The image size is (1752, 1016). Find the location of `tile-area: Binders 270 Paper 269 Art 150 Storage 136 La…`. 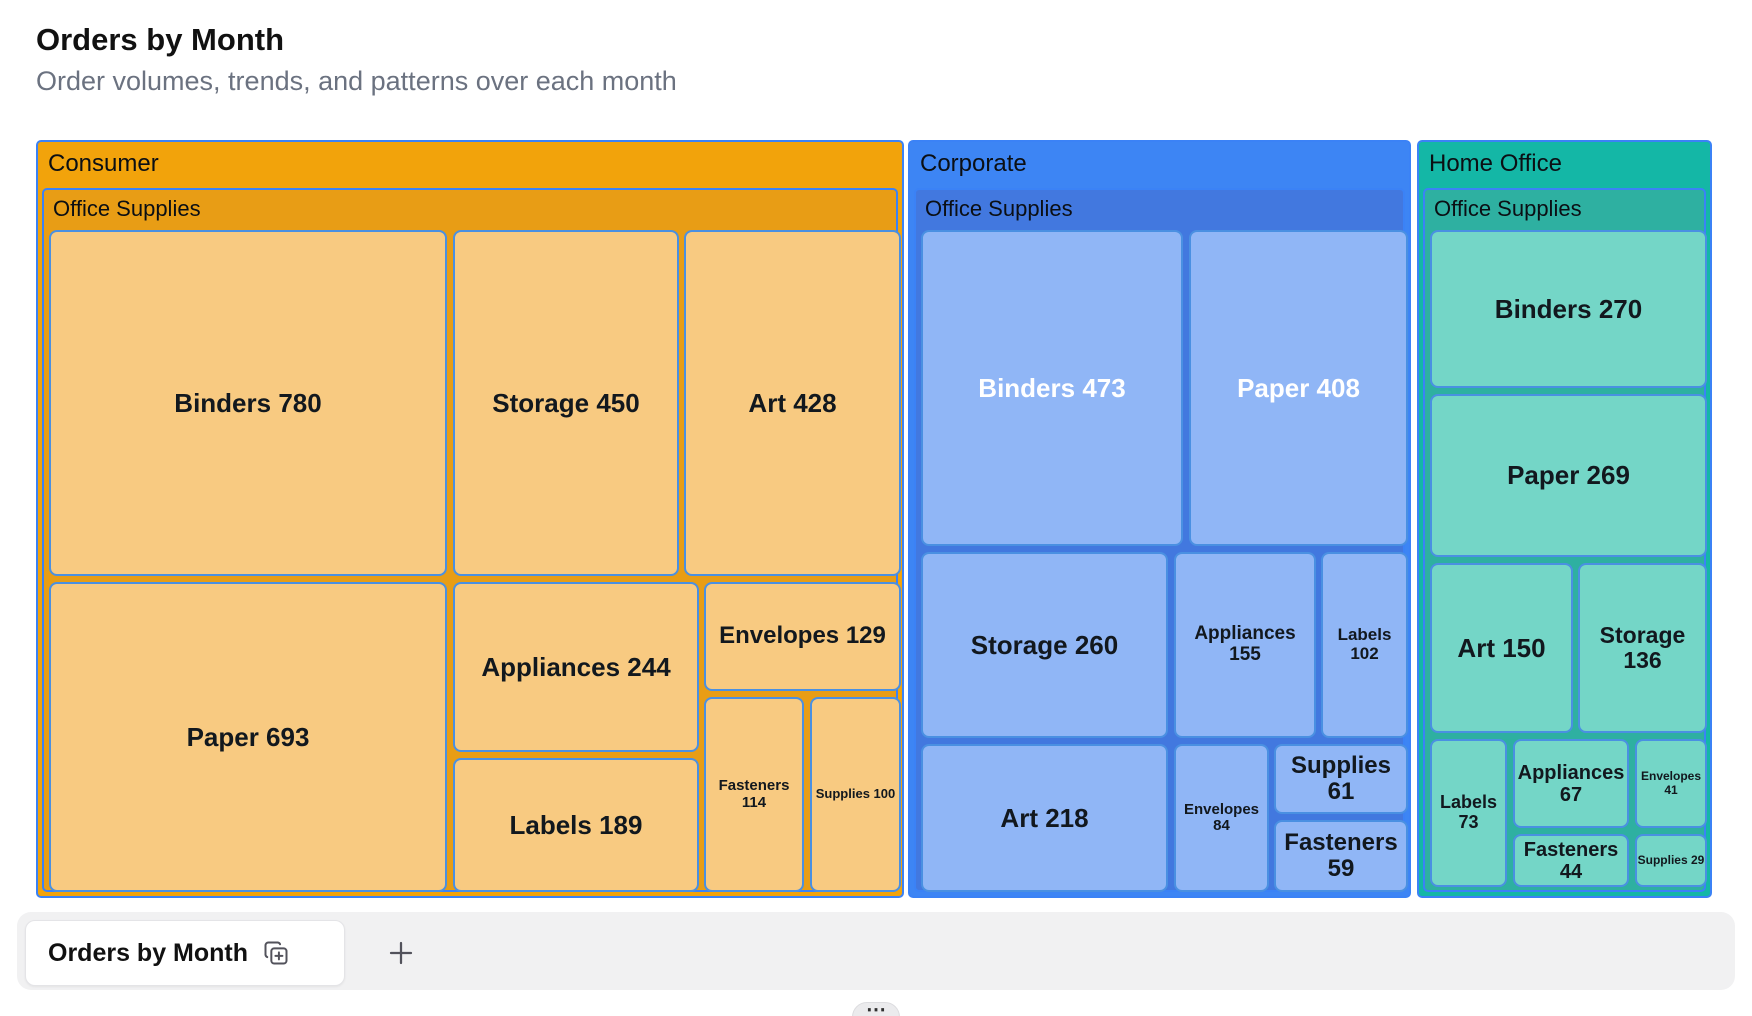

tile-area: Binders 270 Paper 269 Art 150 Storage 136 La… is located at coordinates (1568, 558).